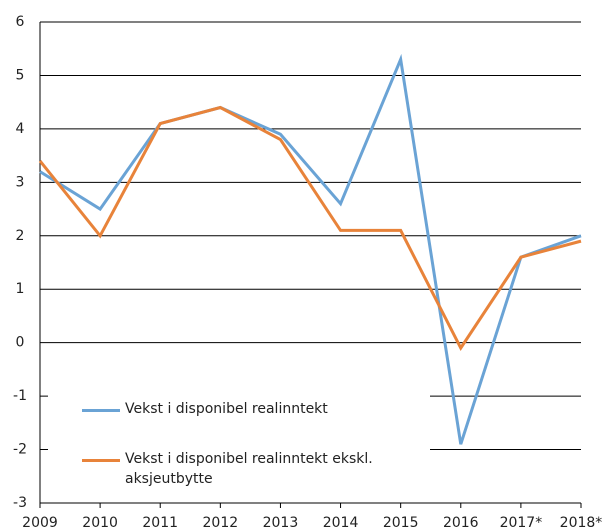 This screenshot has width=603, height=532. What do you see at coordinates (20, 129) in the screenshot?
I see `y-tick-label: 4` at bounding box center [20, 129].